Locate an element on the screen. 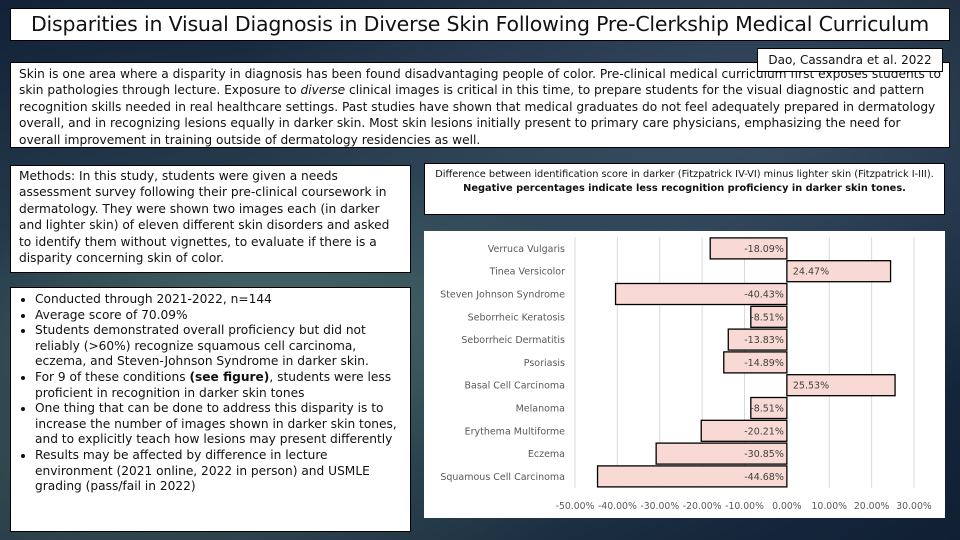 This screenshot has height=540, width=960. category-label: Seborrheic Dermatitis is located at coordinates (513, 340).